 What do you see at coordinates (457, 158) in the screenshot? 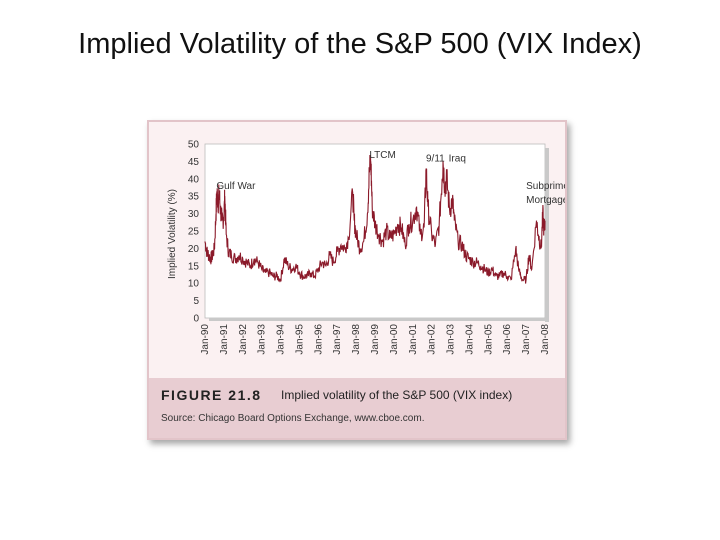
I see `annotation-label: Iraq` at bounding box center [457, 158].